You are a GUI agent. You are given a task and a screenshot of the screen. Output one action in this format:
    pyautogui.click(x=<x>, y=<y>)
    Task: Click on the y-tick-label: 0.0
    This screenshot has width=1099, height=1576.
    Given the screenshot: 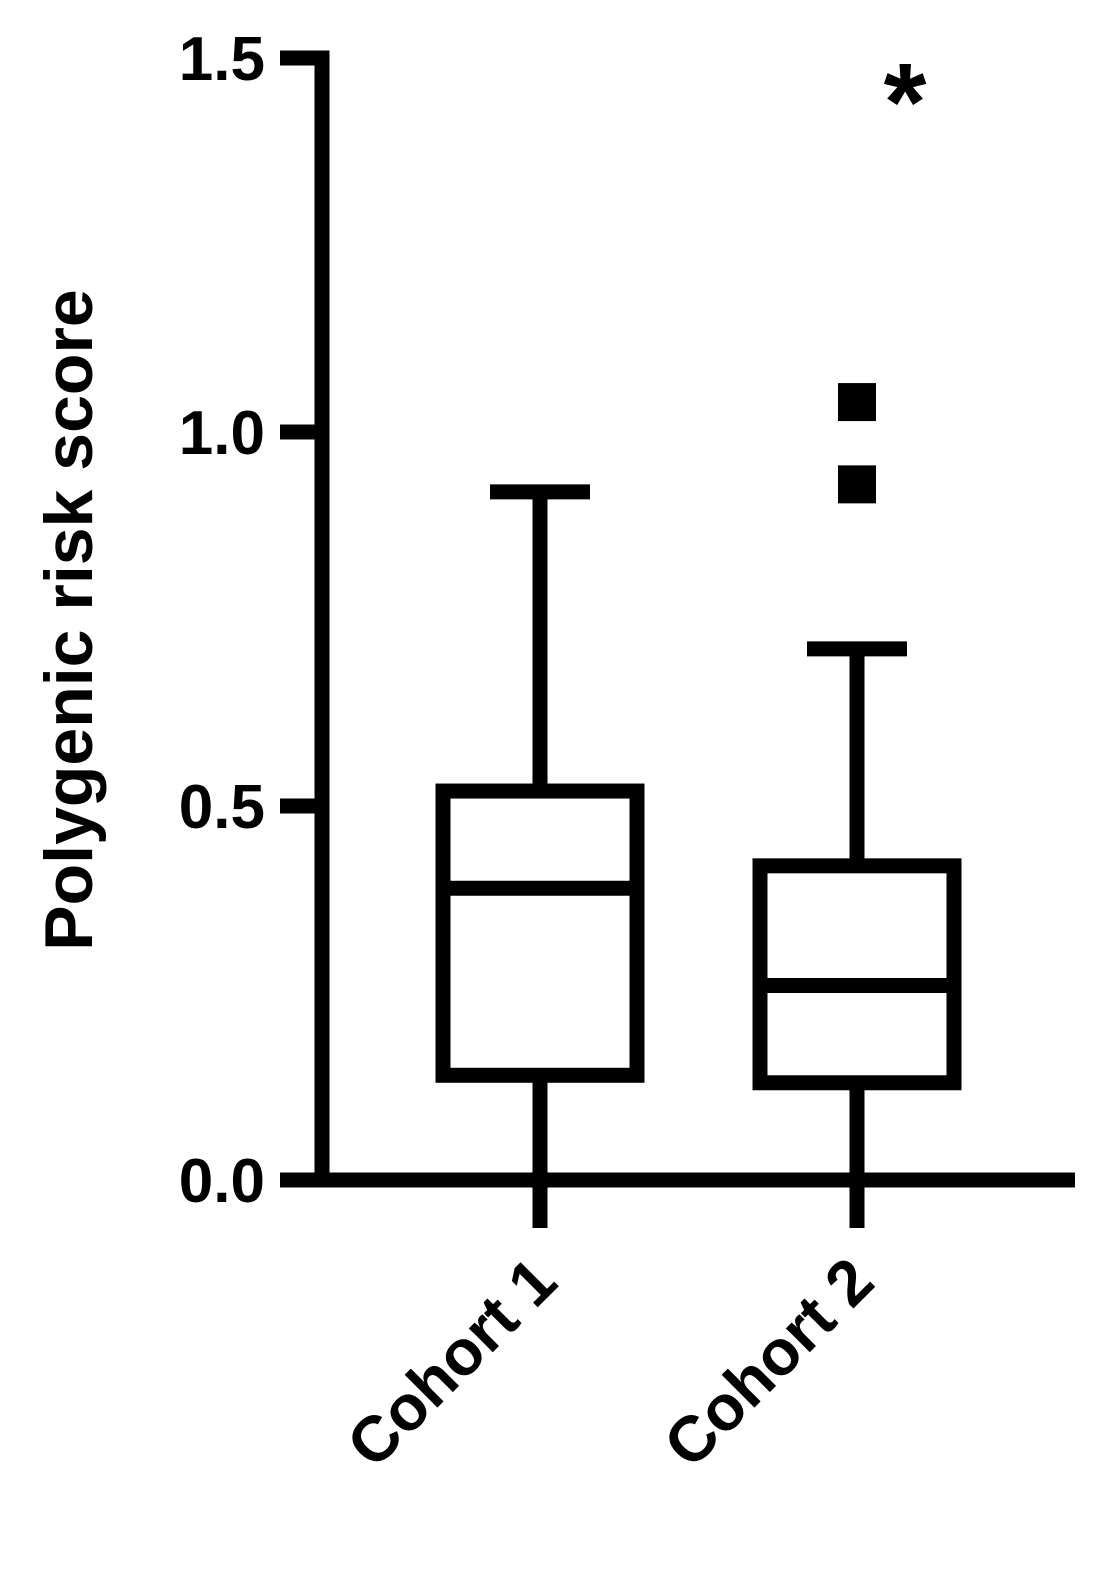 What is the action you would take?
    pyautogui.click(x=222, y=1181)
    